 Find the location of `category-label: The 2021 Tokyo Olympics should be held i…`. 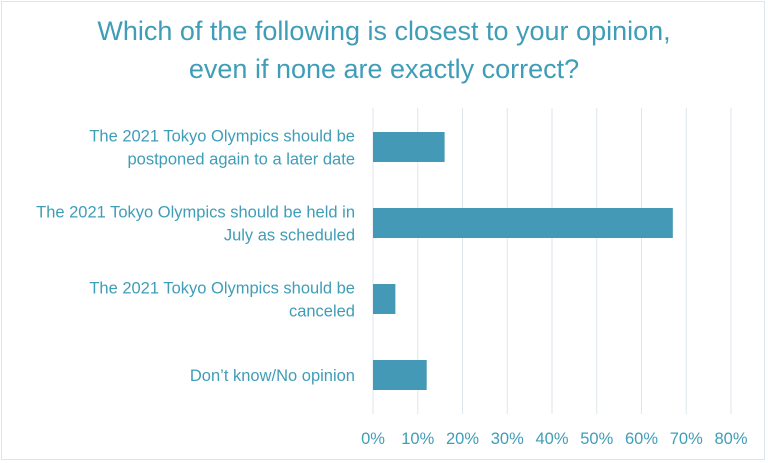

category-label: The 2021 Tokyo Olympics should be held i… is located at coordinates (195, 224).